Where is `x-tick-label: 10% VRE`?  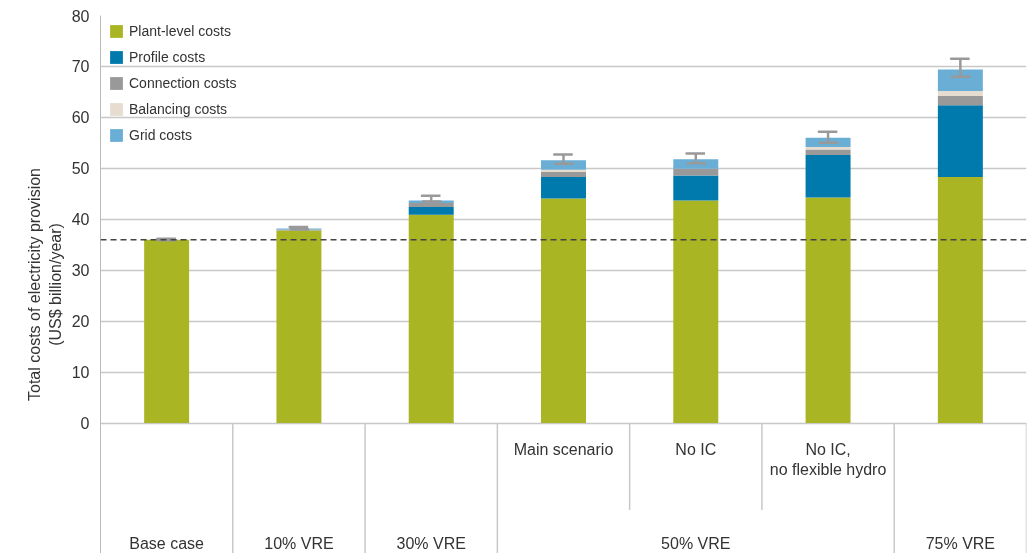 x-tick-label: 10% VRE is located at coordinates (299, 543).